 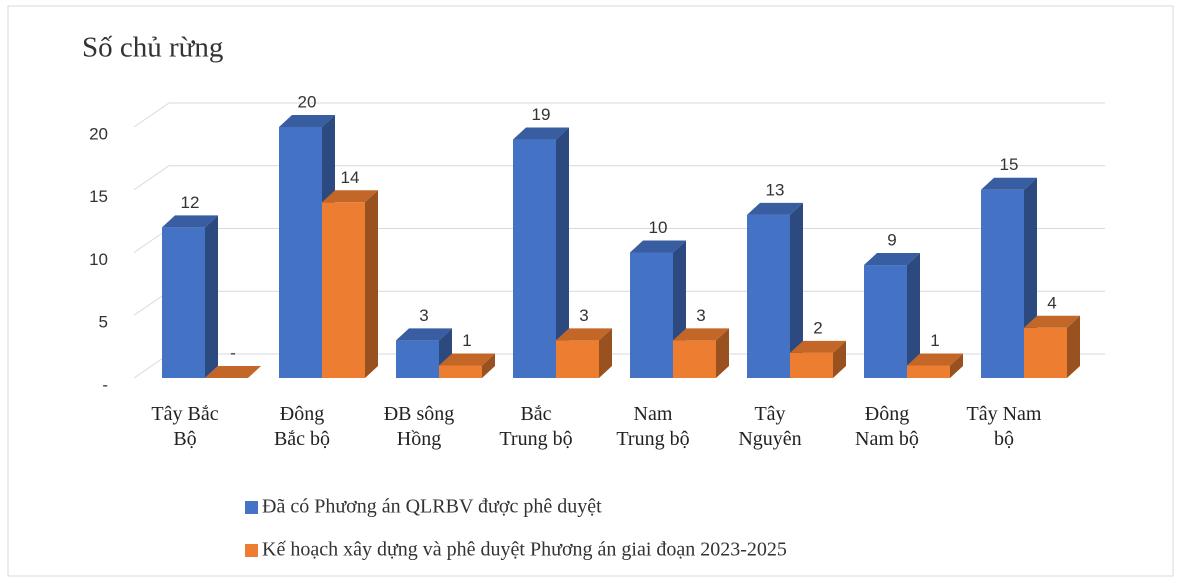 I want to click on x-tick-label: Bắc Trung bộ, so click(x=536, y=426).